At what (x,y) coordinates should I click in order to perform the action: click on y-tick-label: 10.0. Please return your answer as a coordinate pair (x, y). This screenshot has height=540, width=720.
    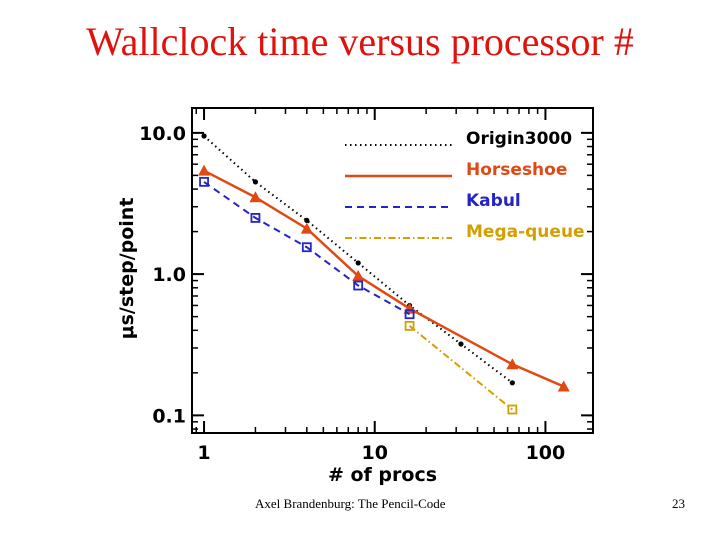
    Looking at the image, I should click on (162, 134).